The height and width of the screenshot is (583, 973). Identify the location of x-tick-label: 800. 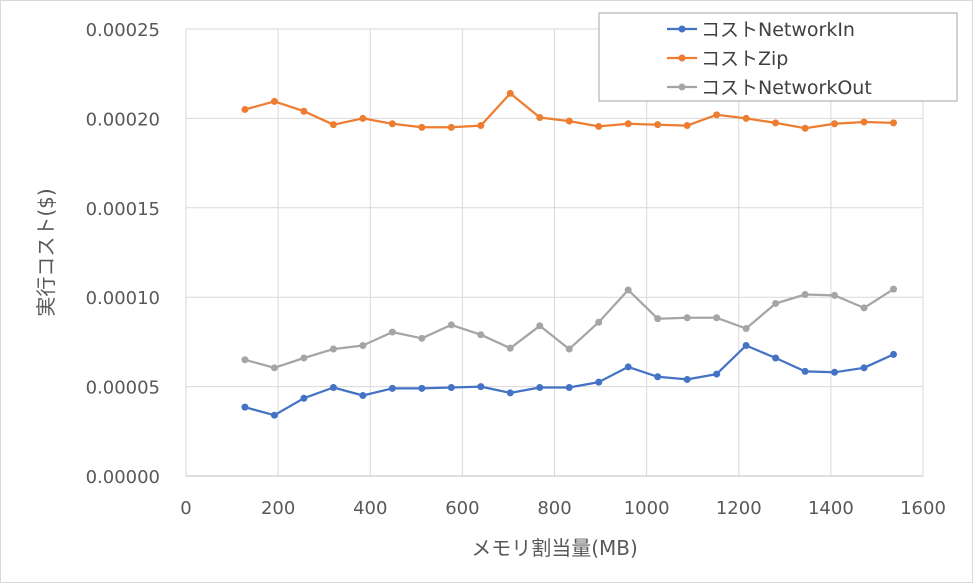
(554, 508).